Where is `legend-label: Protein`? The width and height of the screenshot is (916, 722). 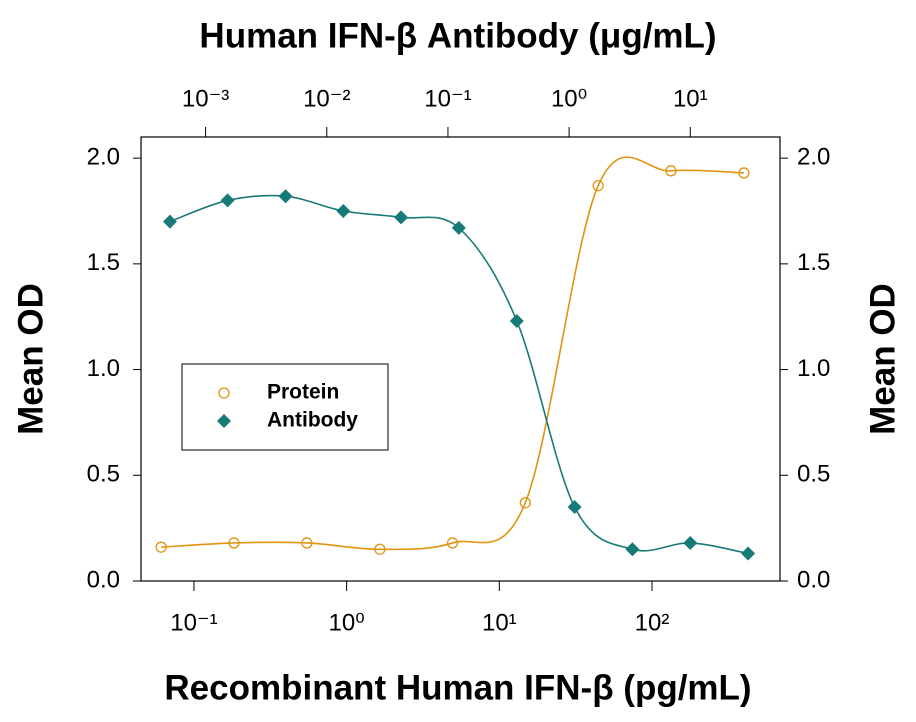
legend-label: Protein is located at coordinates (303, 392).